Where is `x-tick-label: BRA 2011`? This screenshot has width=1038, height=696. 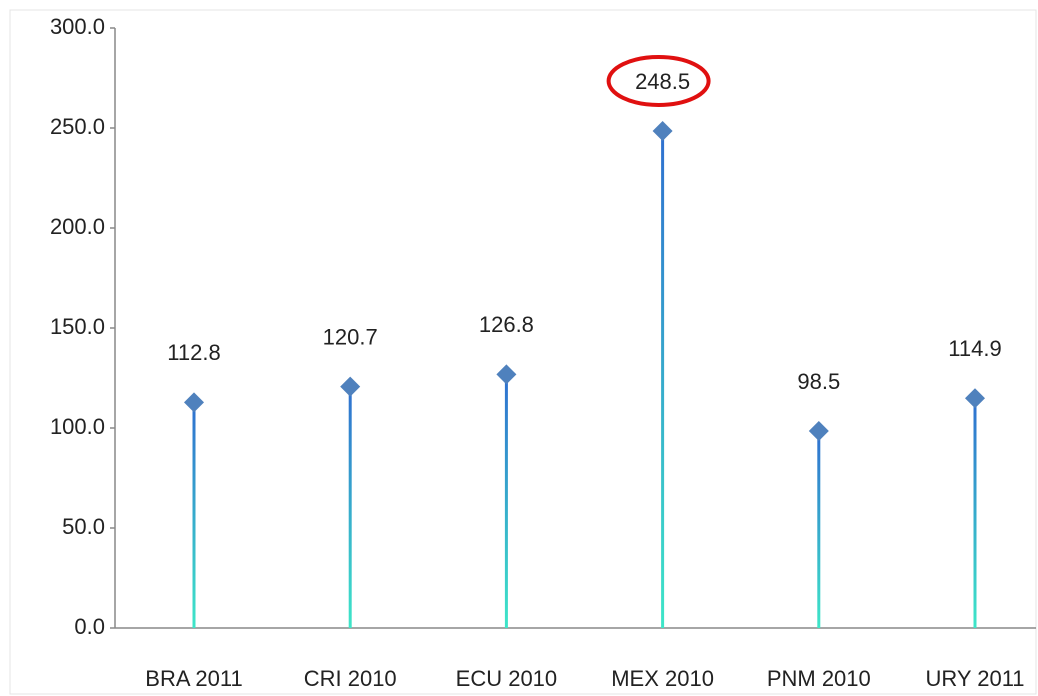 x-tick-label: BRA 2011 is located at coordinates (193, 678).